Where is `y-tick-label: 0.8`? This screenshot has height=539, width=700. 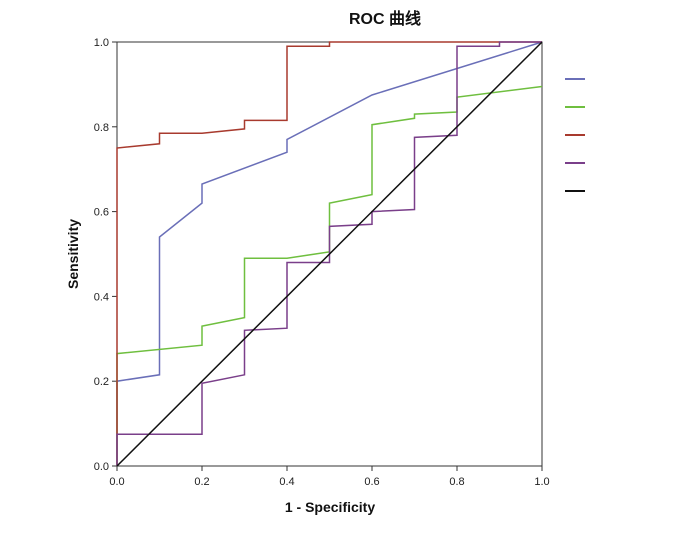
y-tick-label: 0.8 is located at coordinates (101, 128).